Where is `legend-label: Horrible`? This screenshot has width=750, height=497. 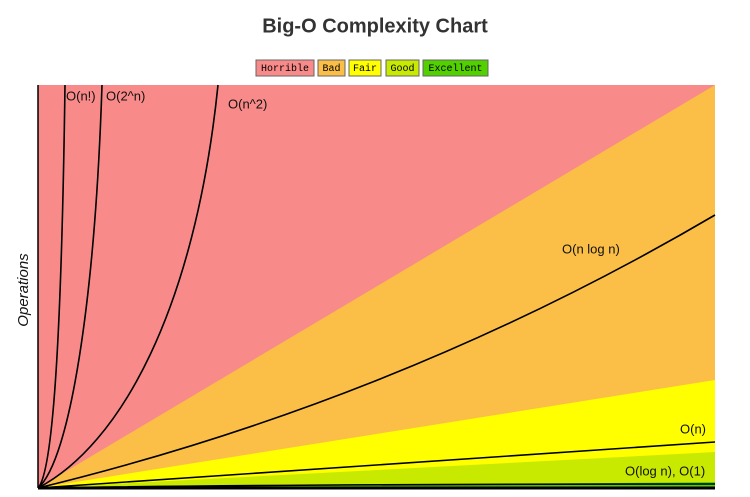 legend-label: Horrible is located at coordinates (285, 69).